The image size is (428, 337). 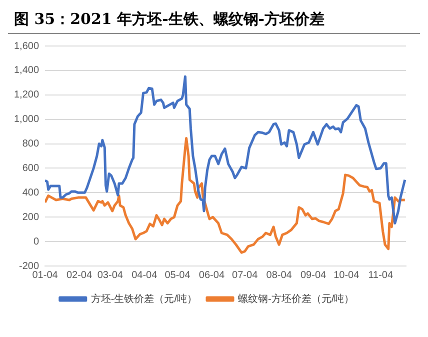 What do you see at coordinates (245, 275) in the screenshot?
I see `x-tick-label: 07-04` at bounding box center [245, 275].